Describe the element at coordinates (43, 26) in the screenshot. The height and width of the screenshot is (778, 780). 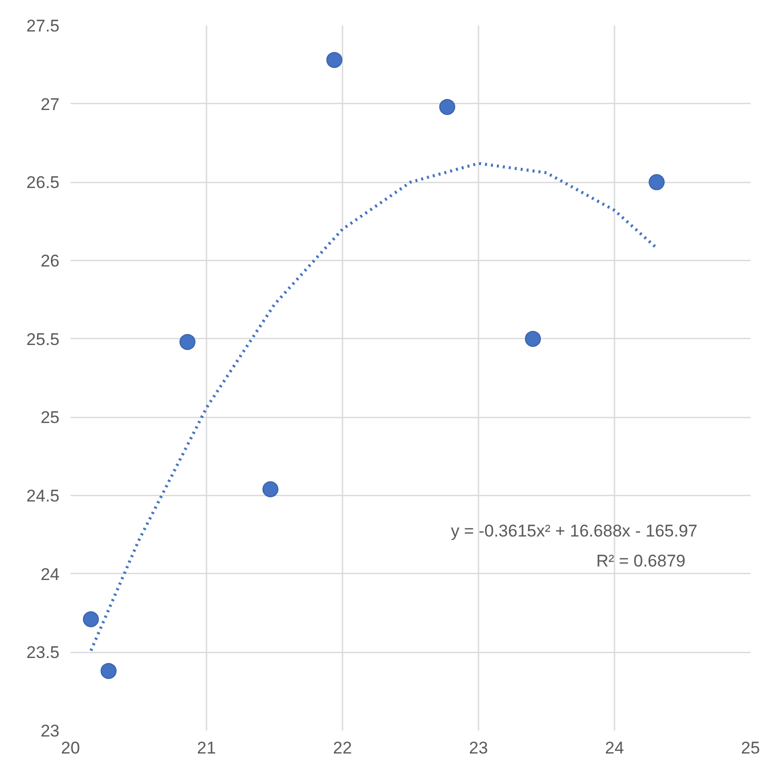
I see `y-tick-label: 27.5` at that location.